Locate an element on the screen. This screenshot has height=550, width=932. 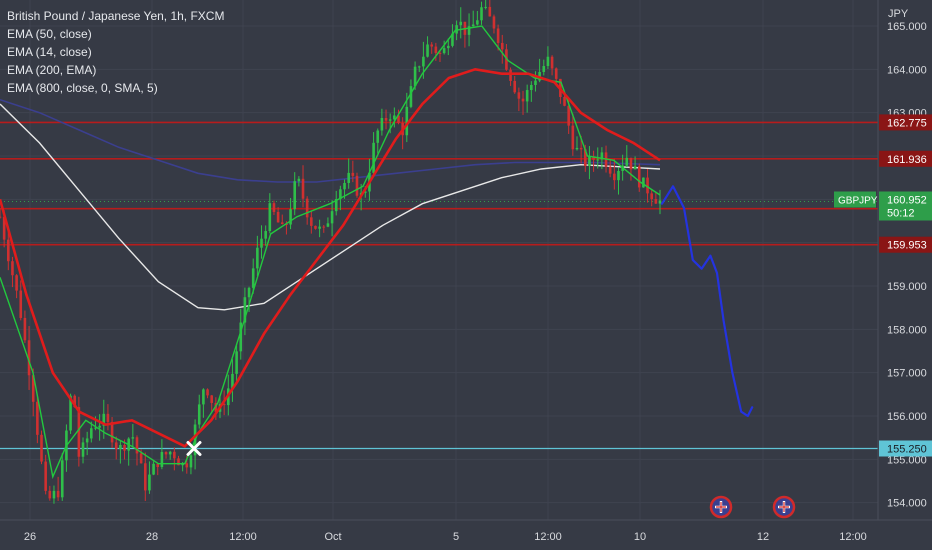
indicator-ema-14: EMA (14, close) is located at coordinates (49, 52).